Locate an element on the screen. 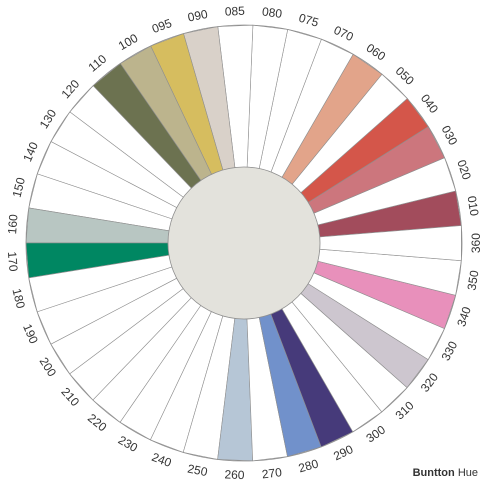  hue-label-360: 360 is located at coordinates (476, 243).